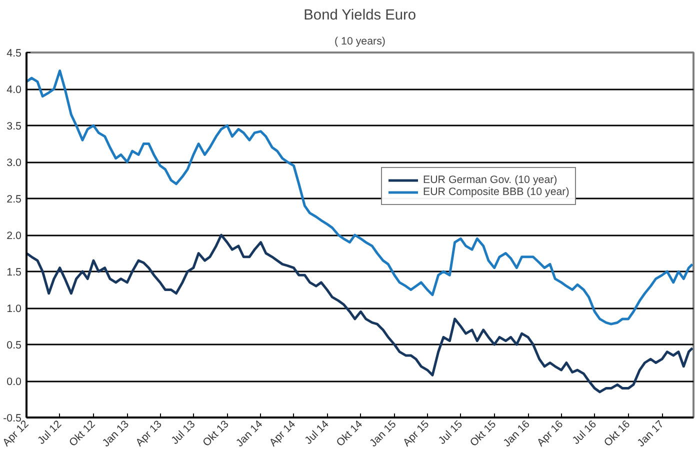  I want to click on x-tick-label: Jan 16, so click(516, 434).